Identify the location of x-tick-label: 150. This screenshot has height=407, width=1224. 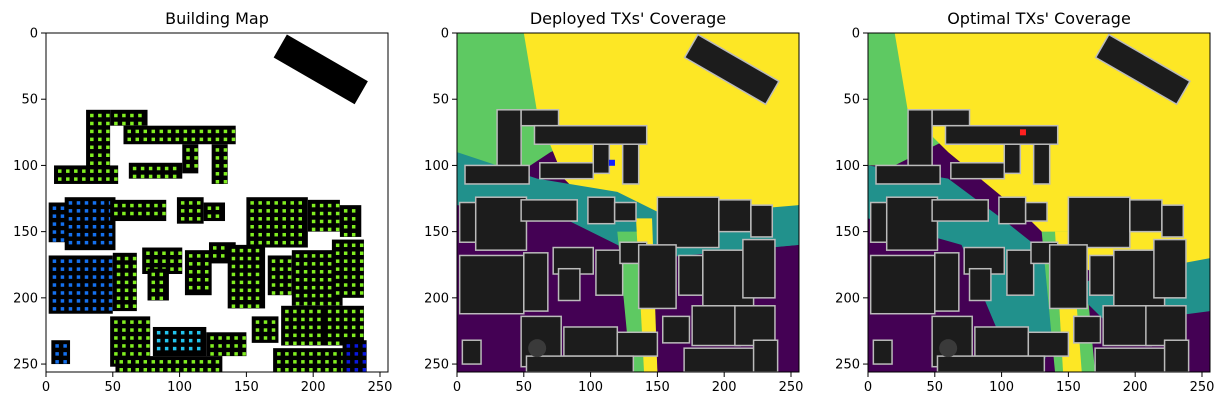
(246, 387).